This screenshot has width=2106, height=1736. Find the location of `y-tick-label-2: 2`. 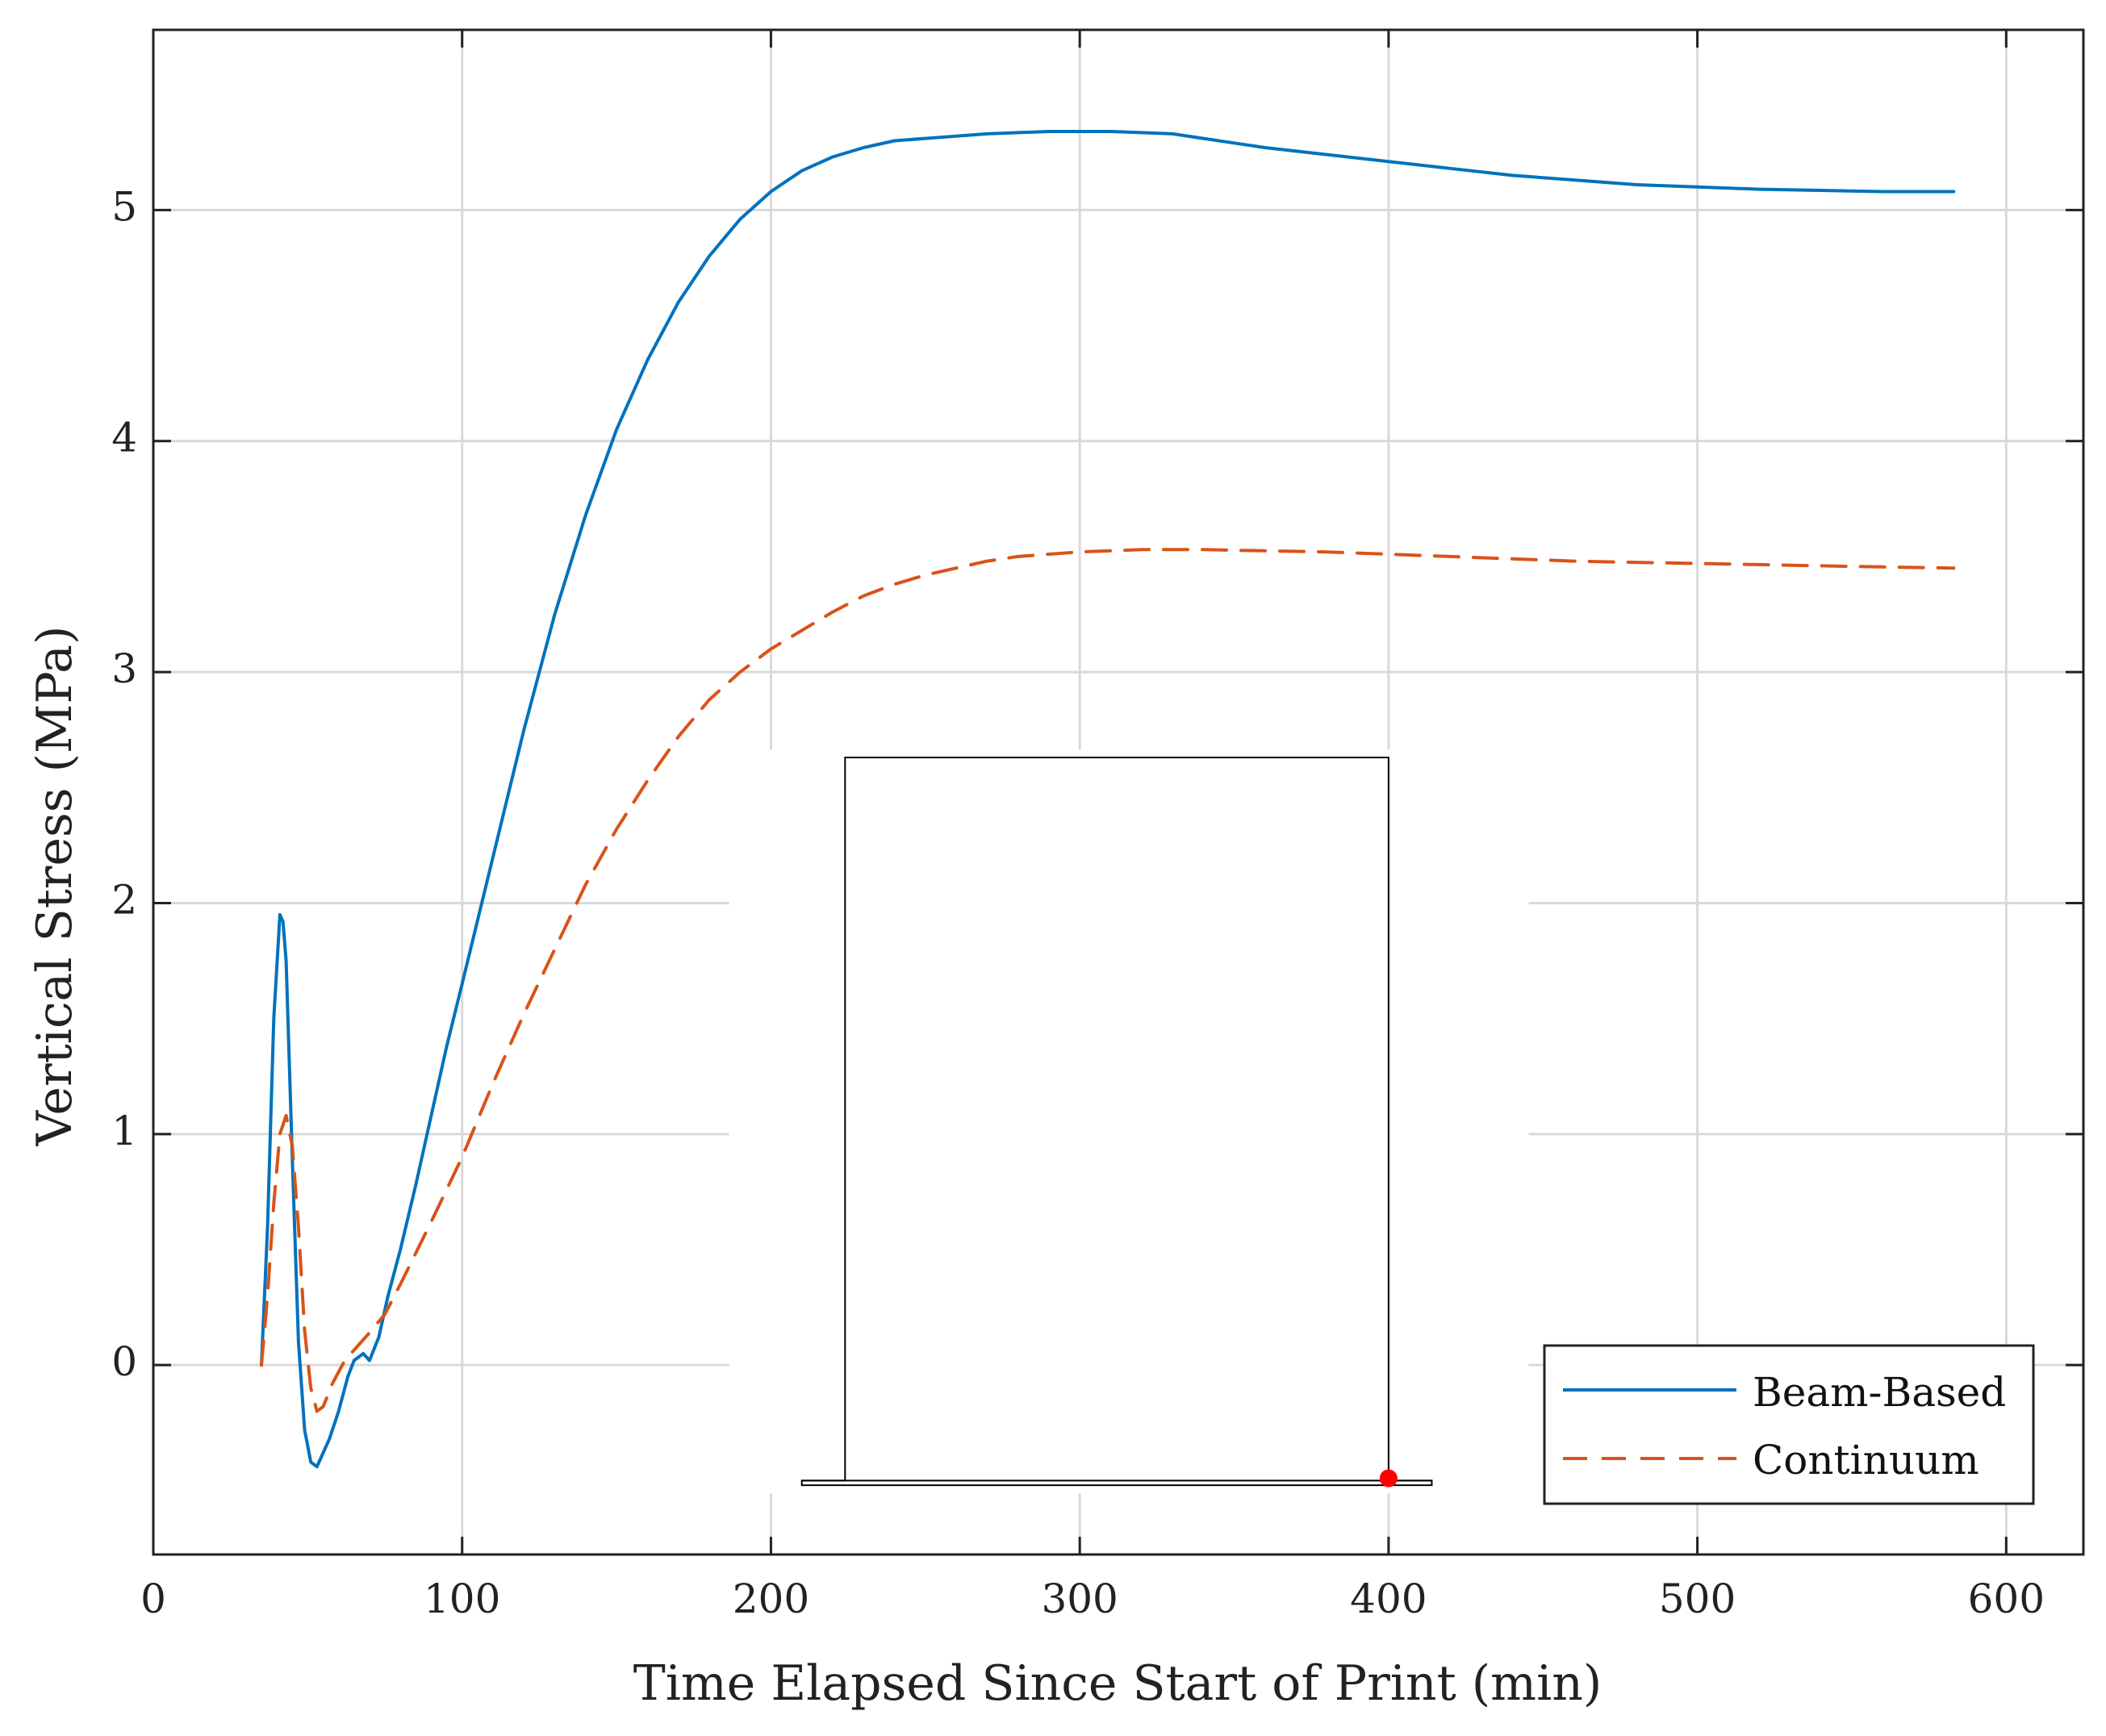

y-tick-label-2: 2 is located at coordinates (124, 899).